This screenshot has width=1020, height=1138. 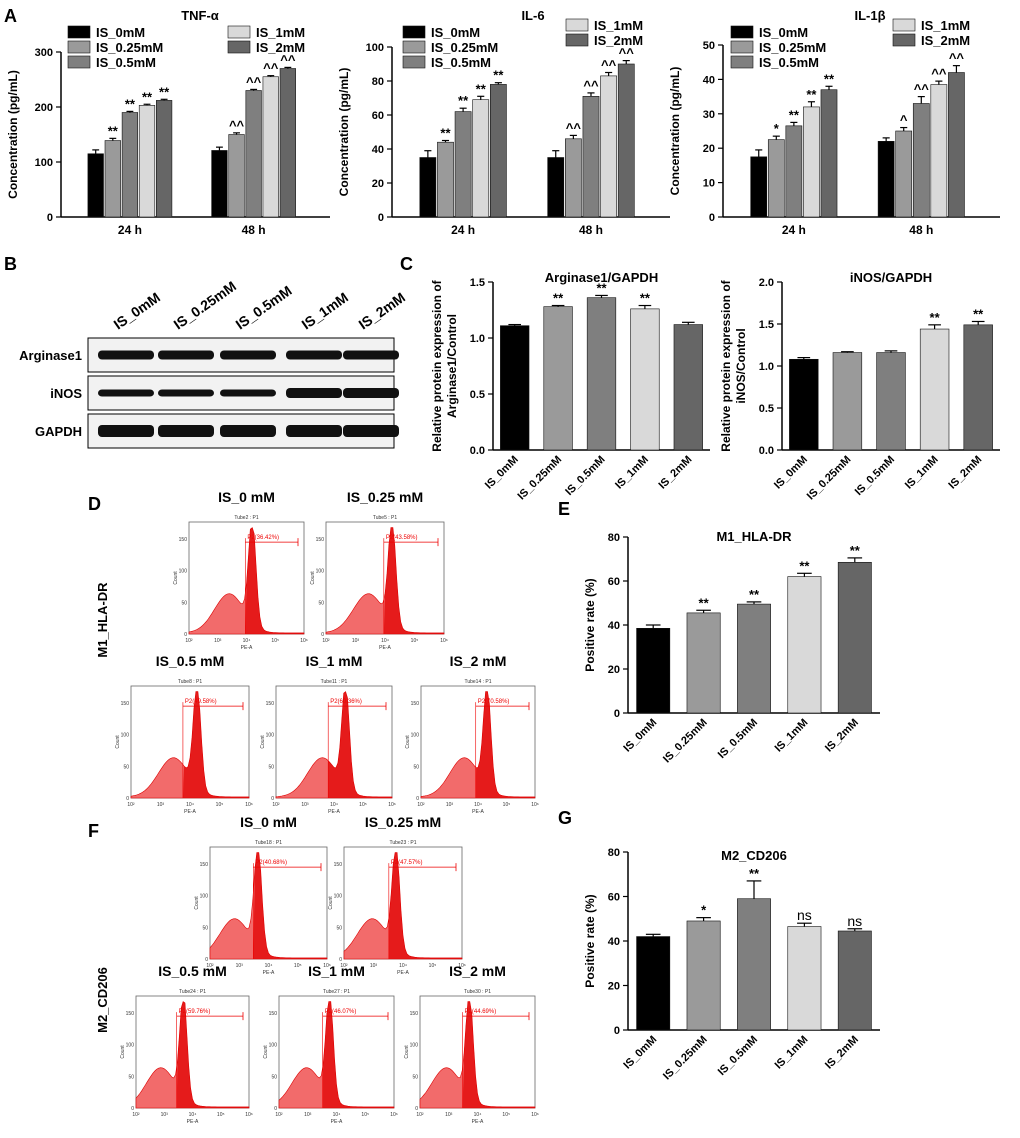 What do you see at coordinates (869, 15) in the screenshot?
I see `chart-title: IL-1β` at bounding box center [869, 15].